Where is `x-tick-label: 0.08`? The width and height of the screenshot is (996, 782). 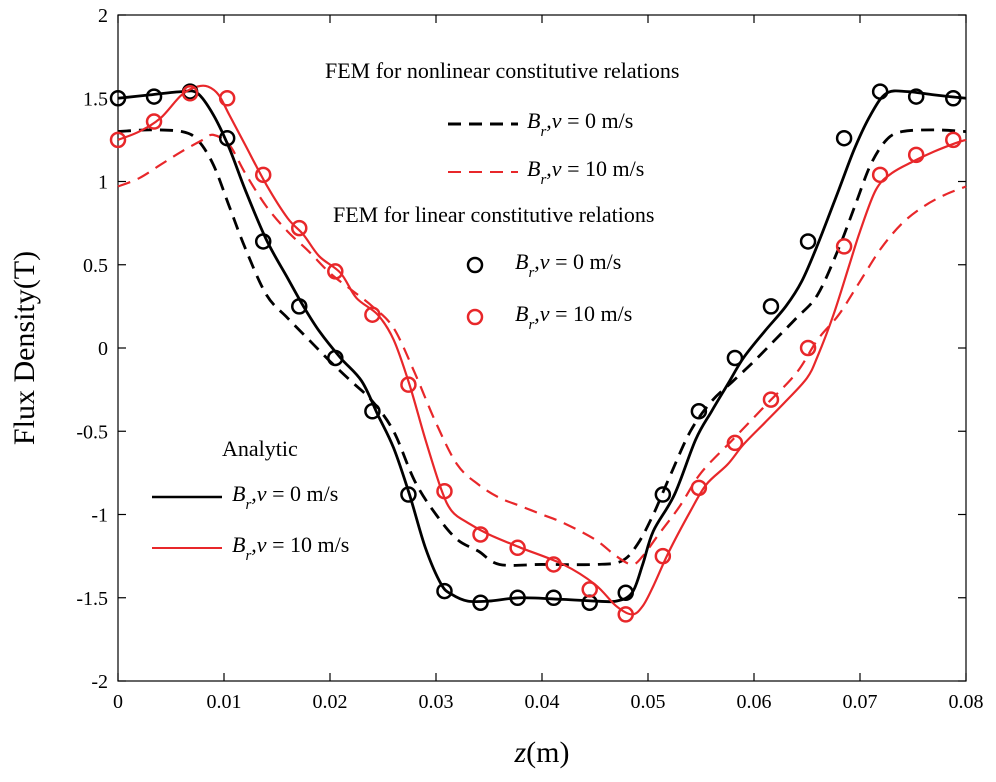
x-tick-label: 0.08 is located at coordinates (966, 702).